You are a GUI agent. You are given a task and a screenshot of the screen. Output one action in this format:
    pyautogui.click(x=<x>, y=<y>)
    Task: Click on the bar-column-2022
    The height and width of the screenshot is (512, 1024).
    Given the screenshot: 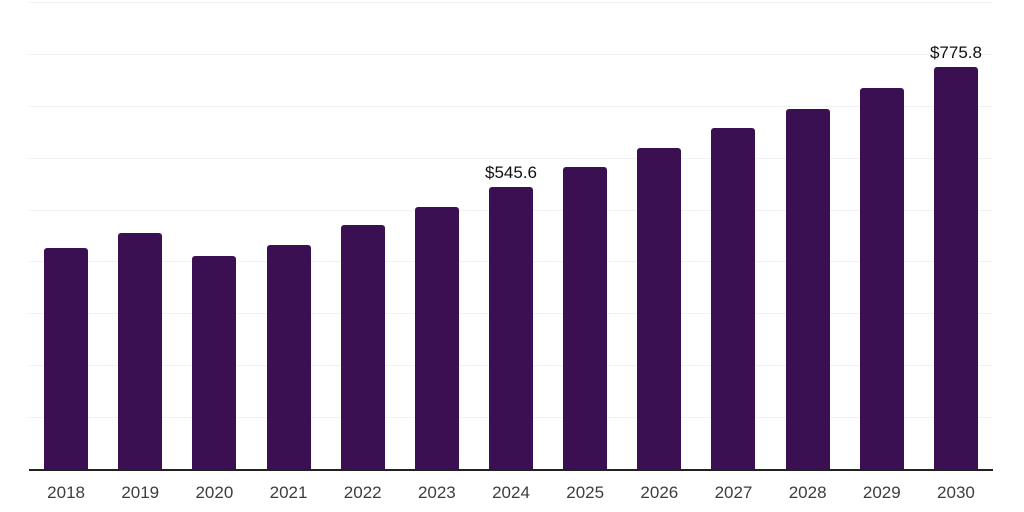 What is the action you would take?
    pyautogui.click(x=363, y=236)
    